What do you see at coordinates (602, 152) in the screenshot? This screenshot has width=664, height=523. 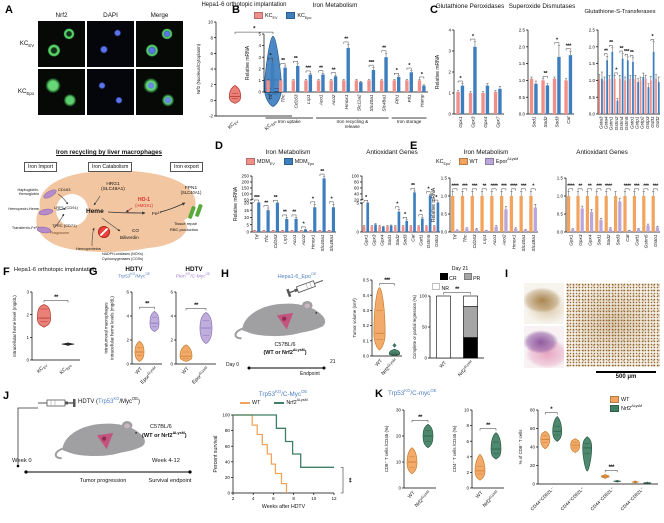 I see `panel-e2-title: Antioxidant Genes` at bounding box center [602, 152].